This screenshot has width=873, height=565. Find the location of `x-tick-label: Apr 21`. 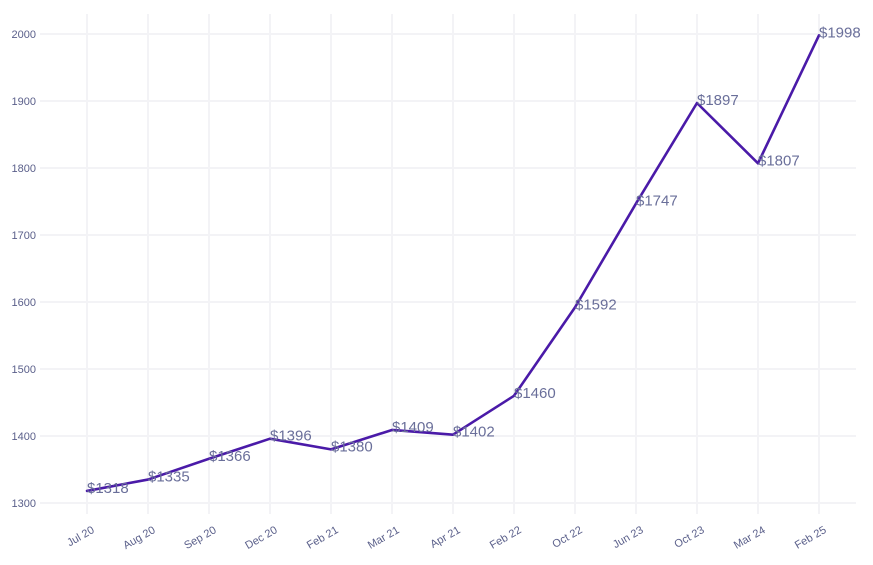

x-tick-label: Apr 21 is located at coordinates (445, 537).